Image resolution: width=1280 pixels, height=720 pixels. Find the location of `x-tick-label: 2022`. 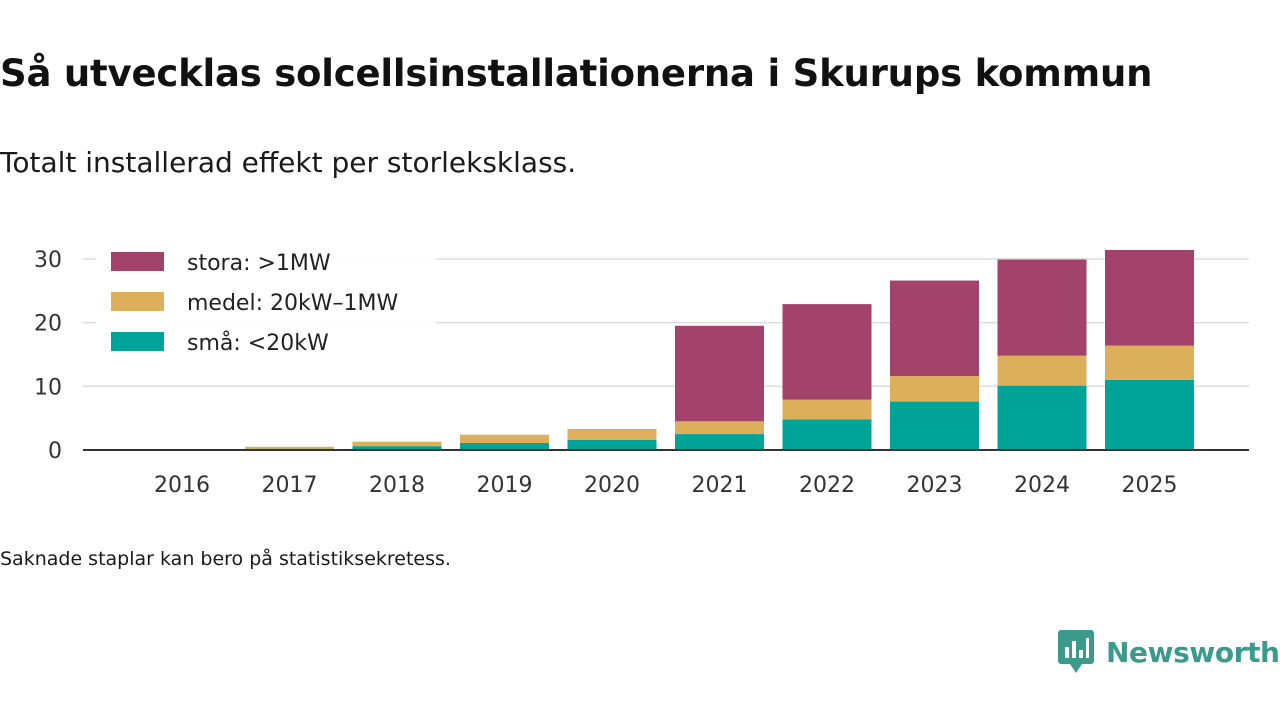

x-tick-label: 2022 is located at coordinates (827, 485).